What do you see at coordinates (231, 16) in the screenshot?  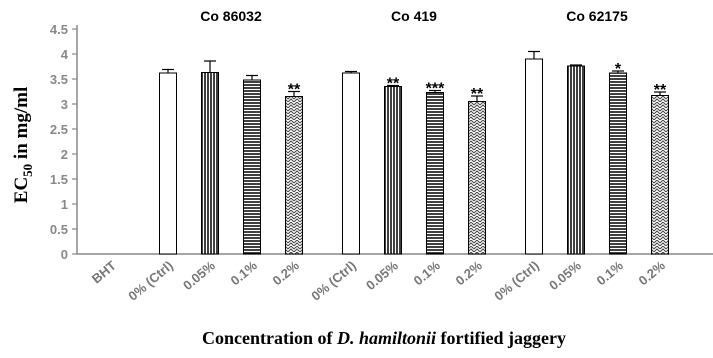 I see `group-label: Co 86032` at bounding box center [231, 16].